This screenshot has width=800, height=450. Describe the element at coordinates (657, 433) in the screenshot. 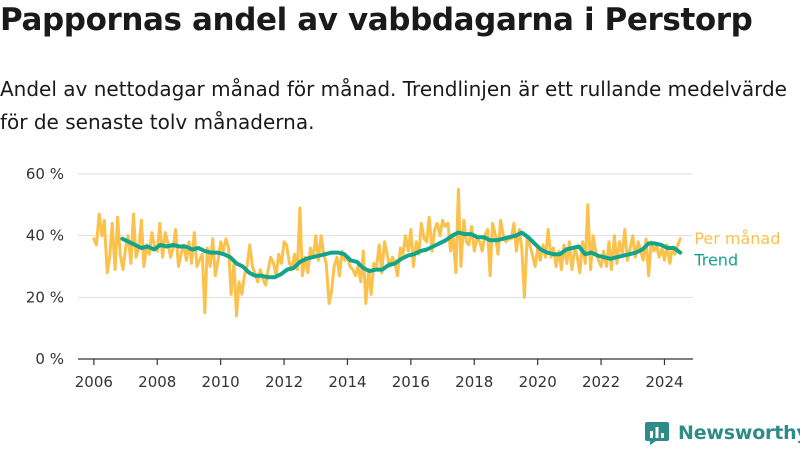

I see `bar-chart-logo-icon` at that location.